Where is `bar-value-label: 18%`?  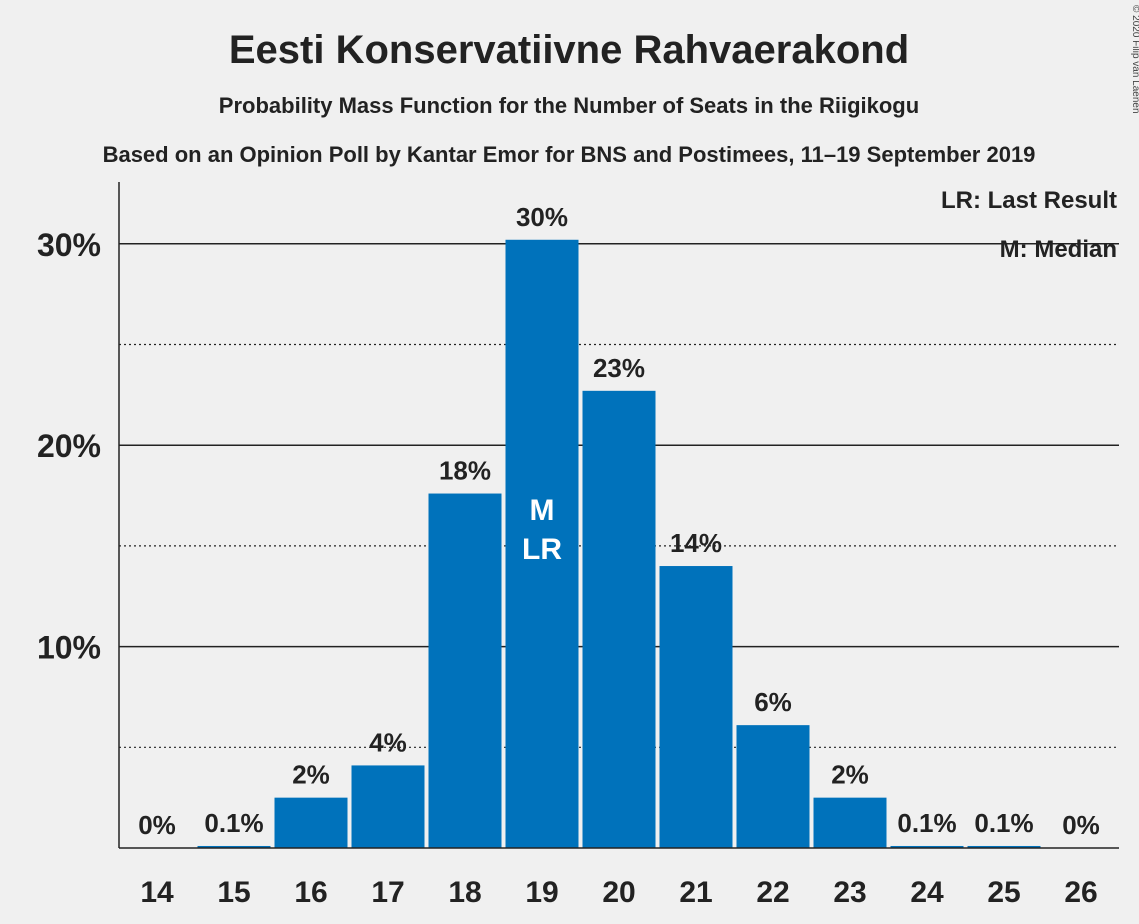
bar-value-label: 18% is located at coordinates (465, 471).